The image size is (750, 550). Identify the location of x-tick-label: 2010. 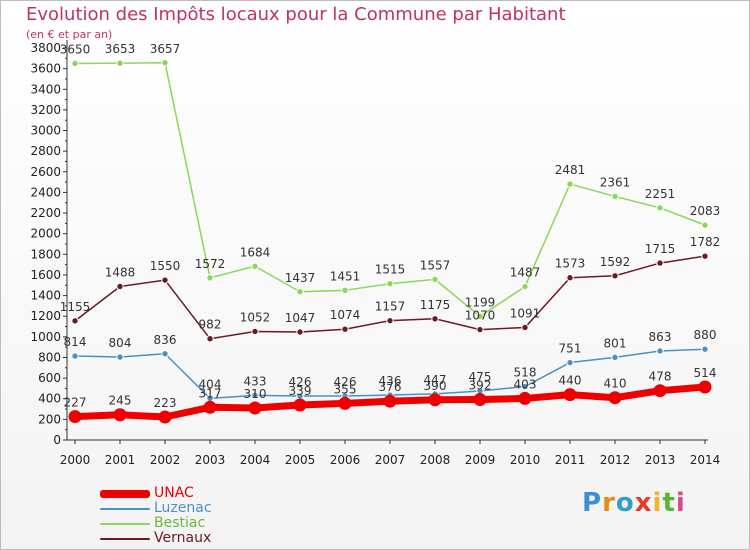
(525, 460).